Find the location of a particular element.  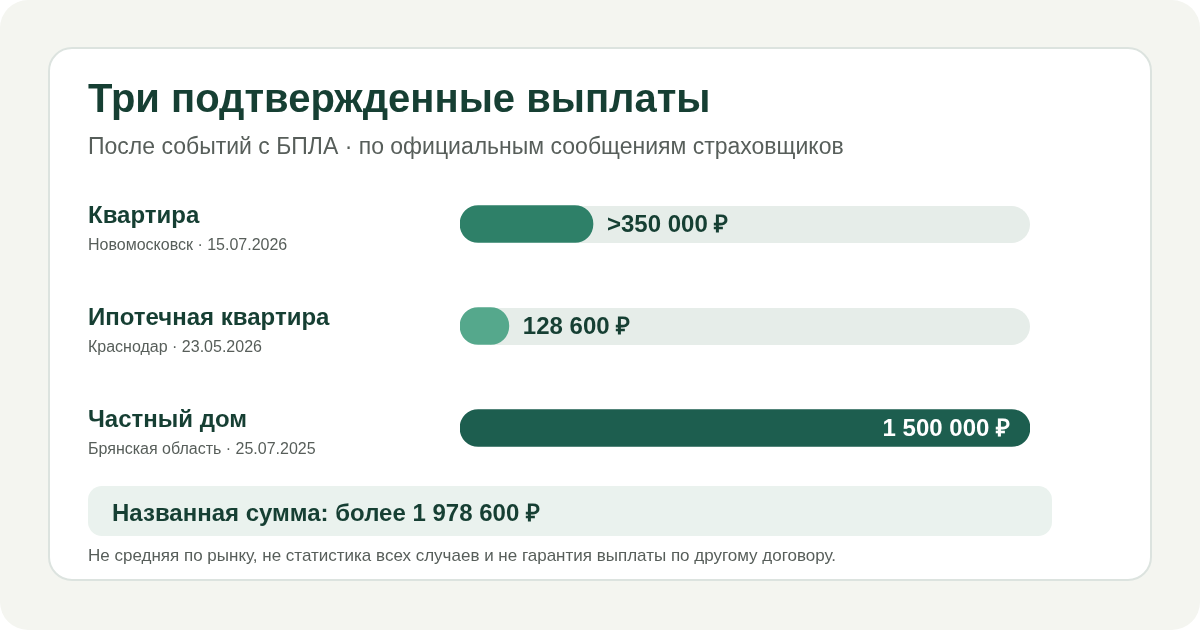

text: Не средняя по рынку, не статистика всех случаев и не гарантия выплаты по другому договору. is located at coordinates (462, 556).